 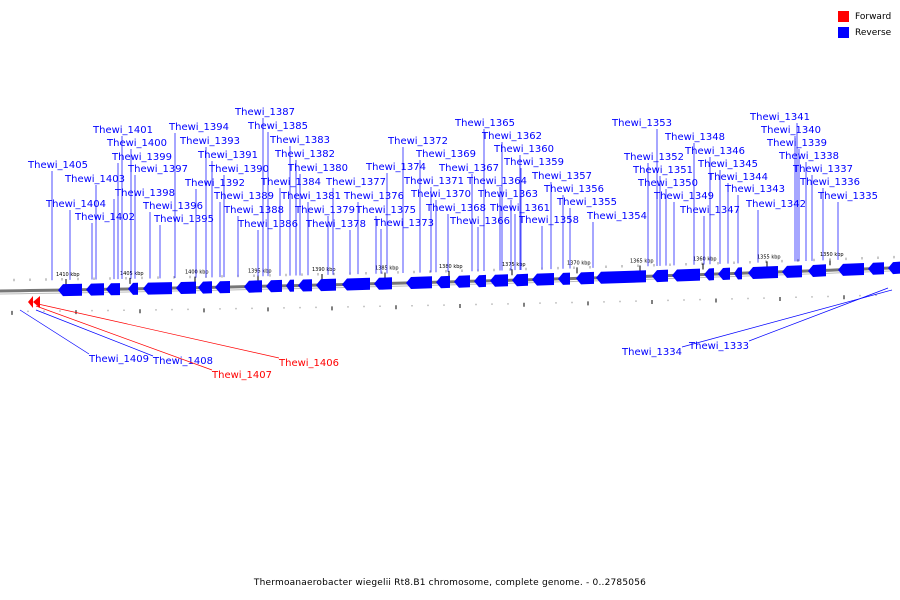 What do you see at coordinates (651, 352) in the screenshot?
I see `gene-label: Thewi_1334` at bounding box center [651, 352].